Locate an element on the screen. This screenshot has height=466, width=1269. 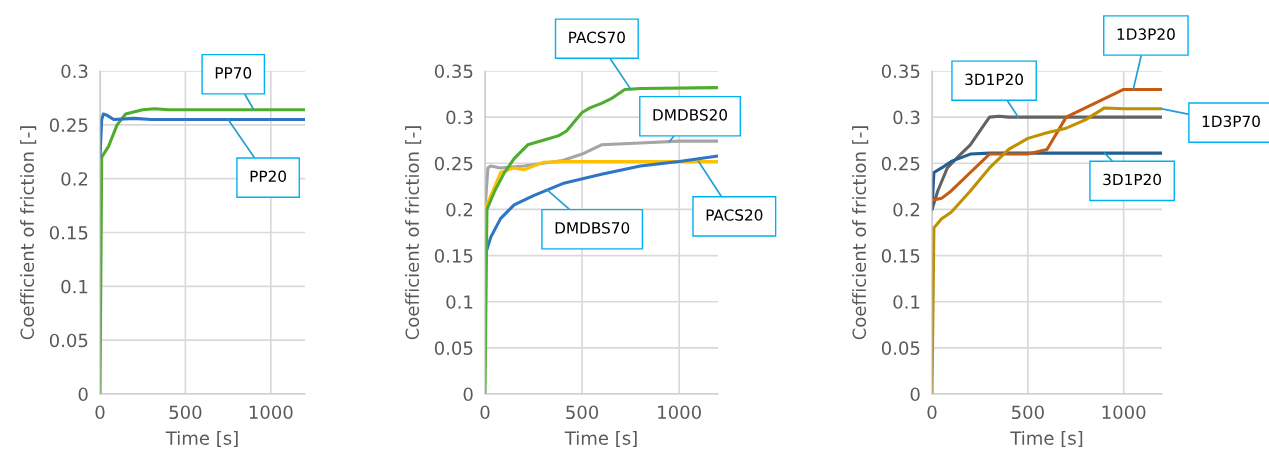
text: PP70 is located at coordinates (233, 73).